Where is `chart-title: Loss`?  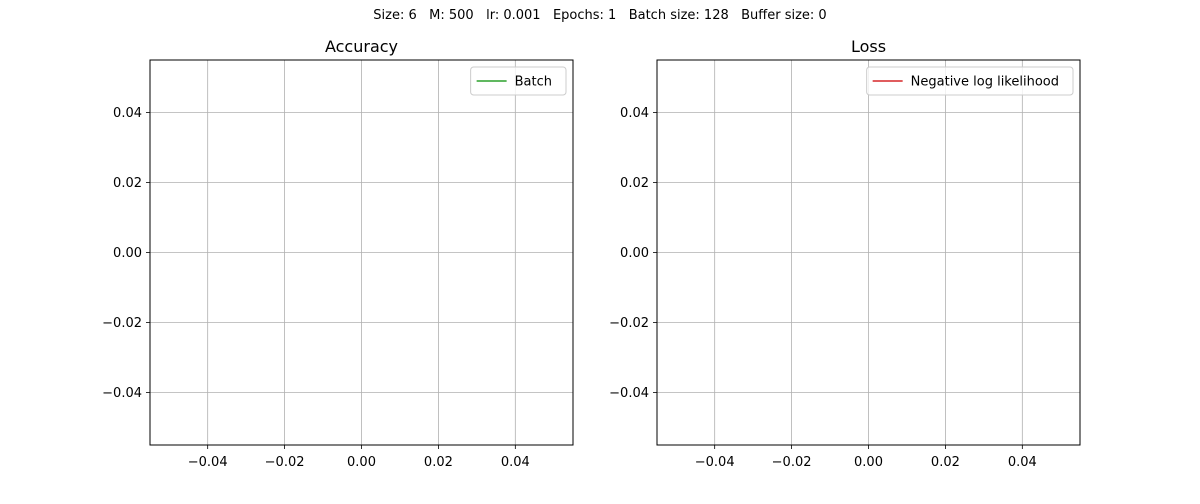 chart-title: Loss is located at coordinates (868, 46).